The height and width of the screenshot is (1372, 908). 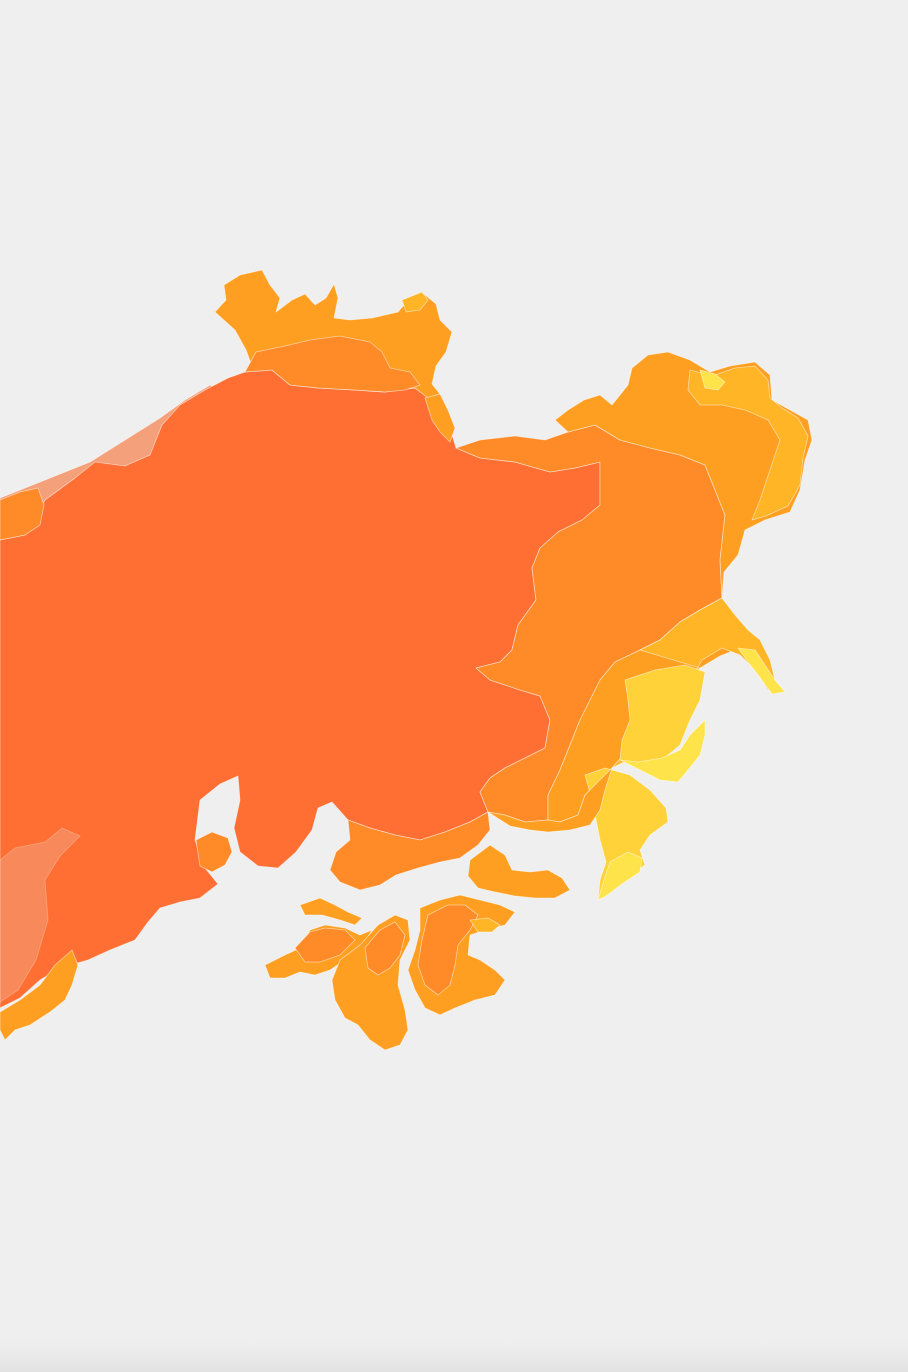 What do you see at coordinates (454, 1357) in the screenshot?
I see `bottom-fade` at bounding box center [454, 1357].